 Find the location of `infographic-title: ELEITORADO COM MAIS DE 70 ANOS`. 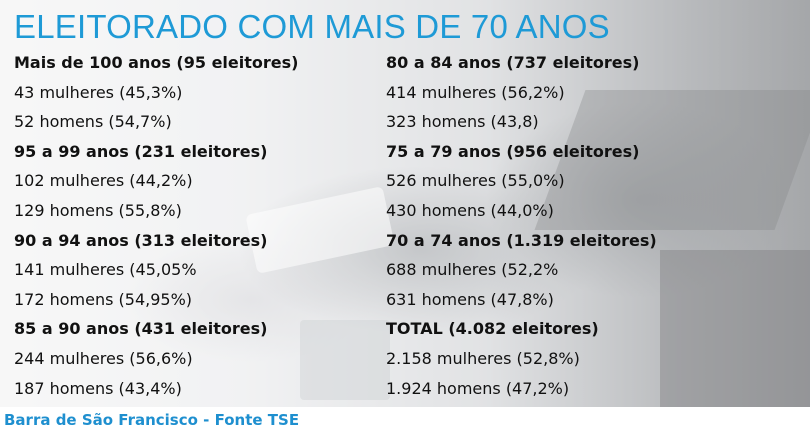

infographic-title: ELEITORADO COM MAIS DE 70 ANOS is located at coordinates (312, 26).